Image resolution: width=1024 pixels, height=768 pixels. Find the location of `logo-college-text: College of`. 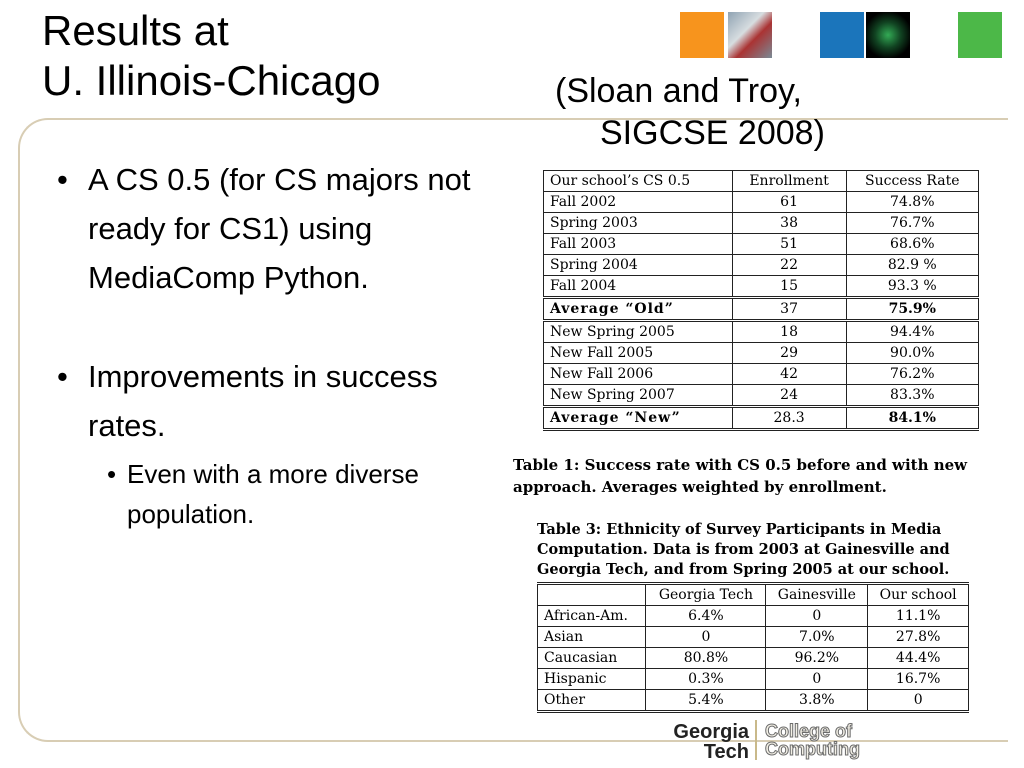

logo-college-text: College of is located at coordinates (809, 731).